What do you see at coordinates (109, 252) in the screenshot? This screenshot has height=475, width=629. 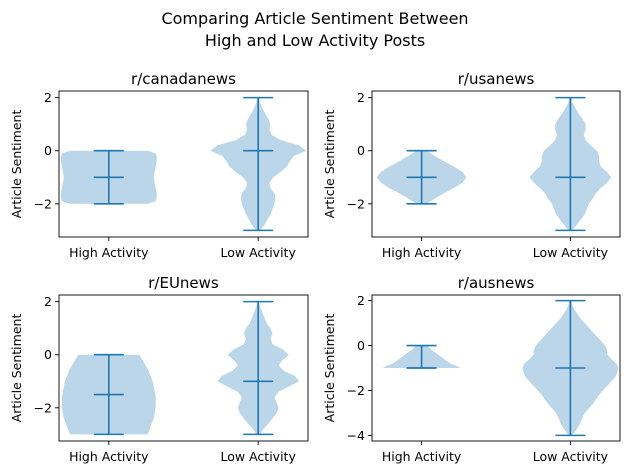 I see `xtick-label-canadanews: High Activity` at bounding box center [109, 252].